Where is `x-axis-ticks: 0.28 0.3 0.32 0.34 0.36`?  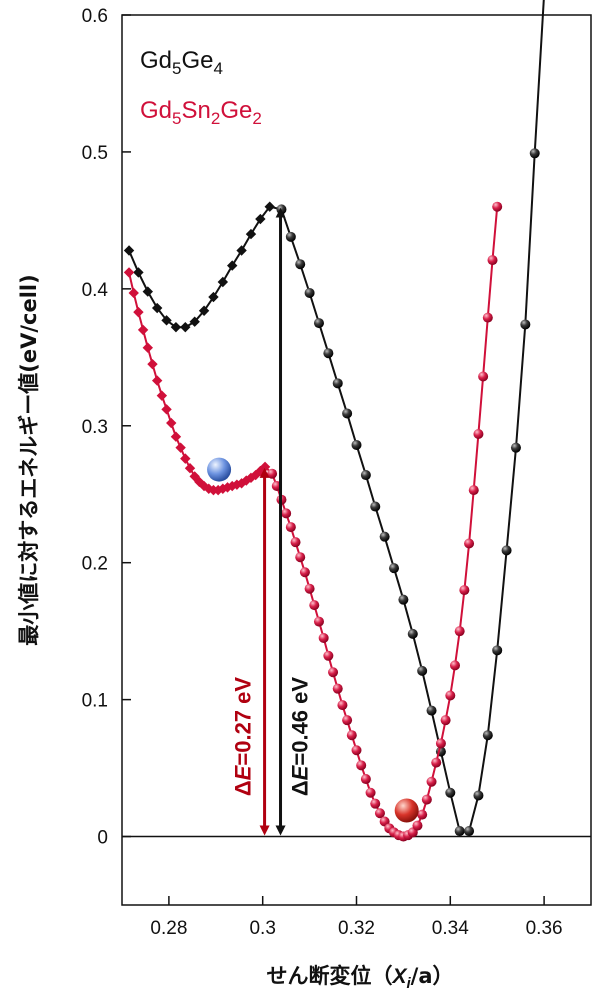
x-axis-ticks: 0.28 0.3 0.32 0.34 0.36 is located at coordinates (356, 917).